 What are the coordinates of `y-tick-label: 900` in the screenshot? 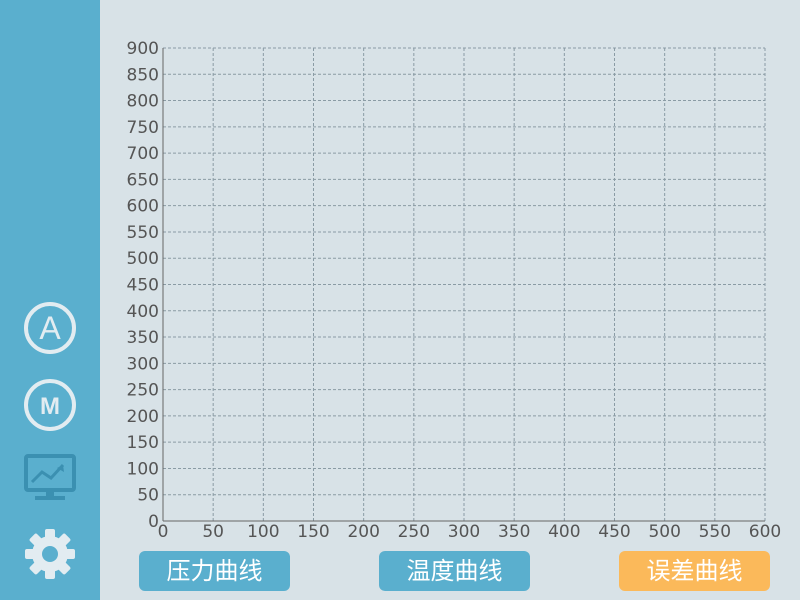 It's located at (143, 49).